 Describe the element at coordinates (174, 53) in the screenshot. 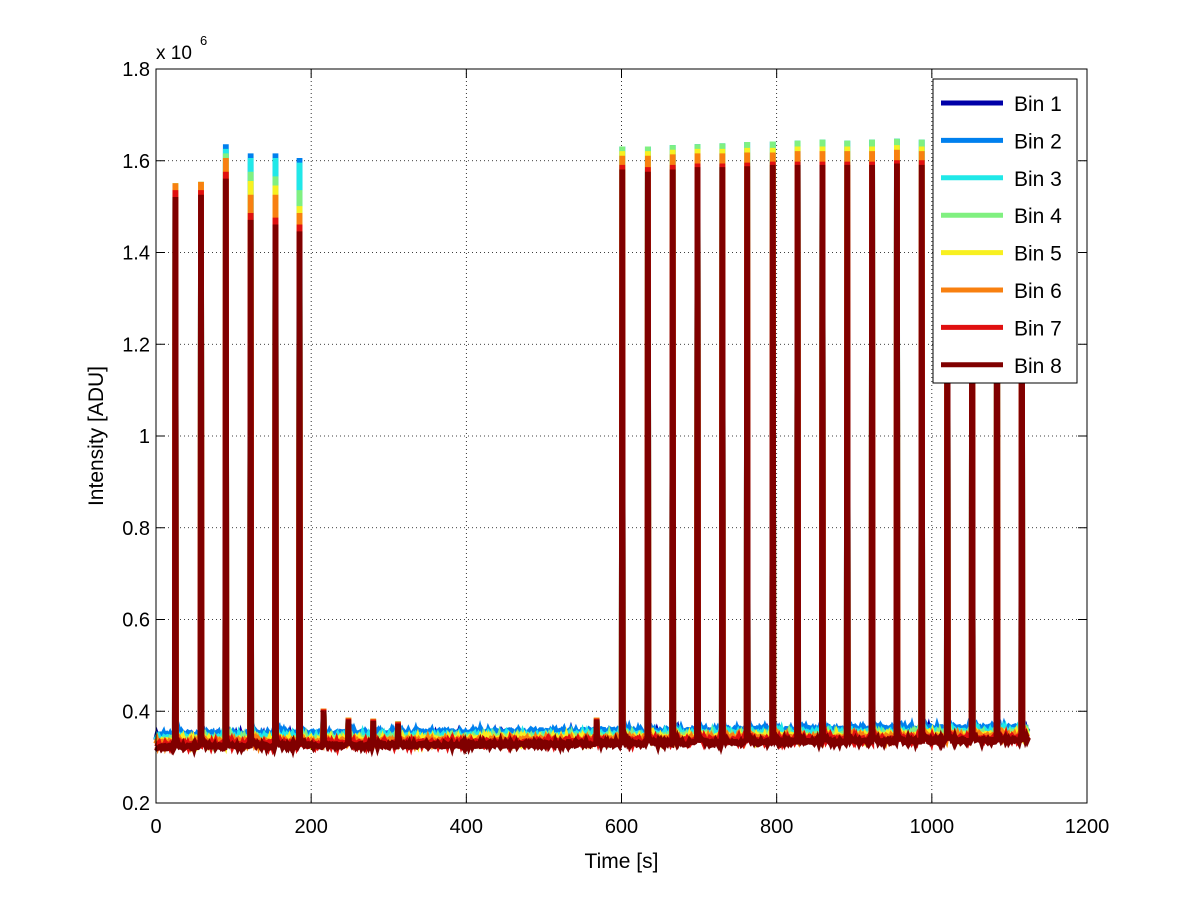

I see `y-axis-exponent-base: x 10` at that location.